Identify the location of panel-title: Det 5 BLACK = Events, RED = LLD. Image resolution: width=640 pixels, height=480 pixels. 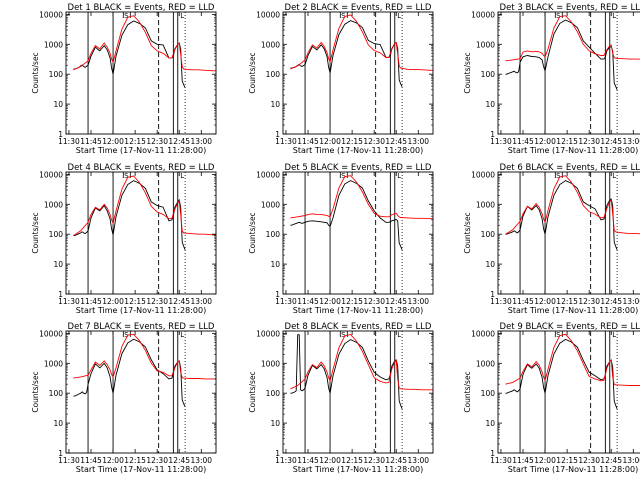
(358, 168).